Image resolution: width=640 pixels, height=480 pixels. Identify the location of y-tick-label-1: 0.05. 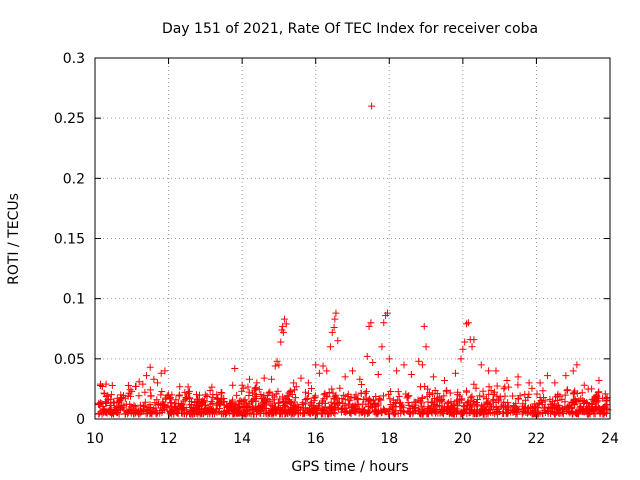
(69, 360).